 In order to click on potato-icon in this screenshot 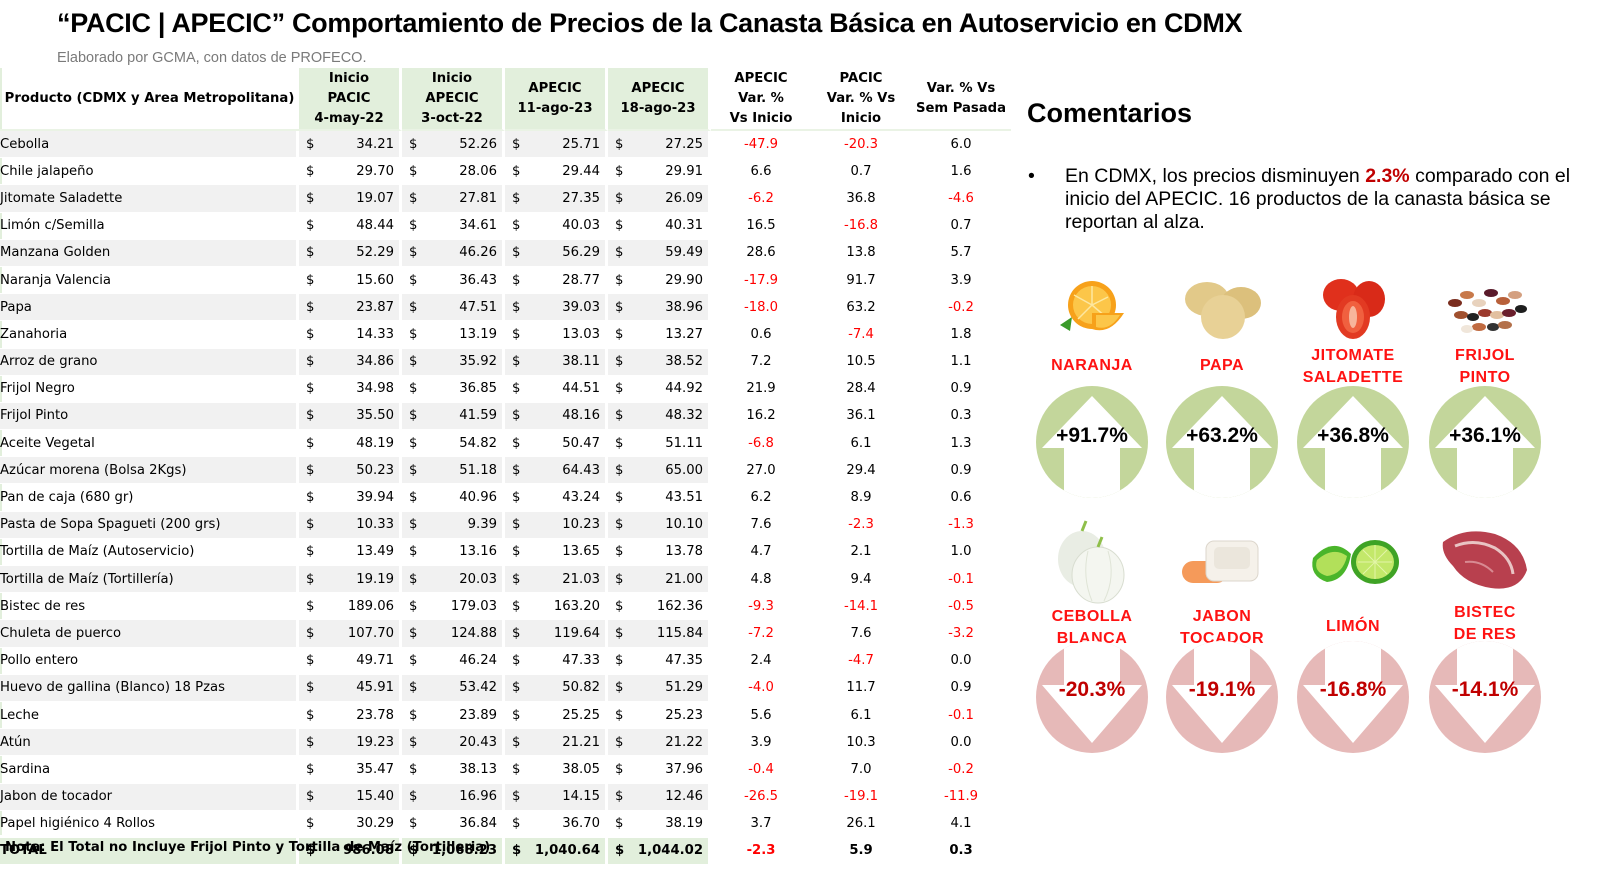, I will do `click(1222, 308)`.